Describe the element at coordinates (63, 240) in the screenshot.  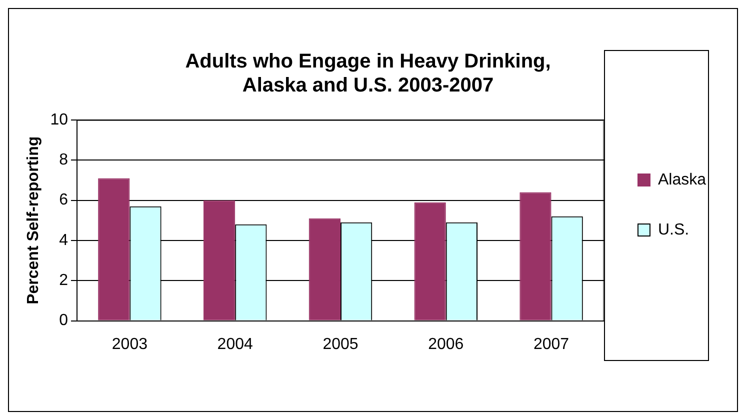
I see `y-tick-label: 4` at that location.